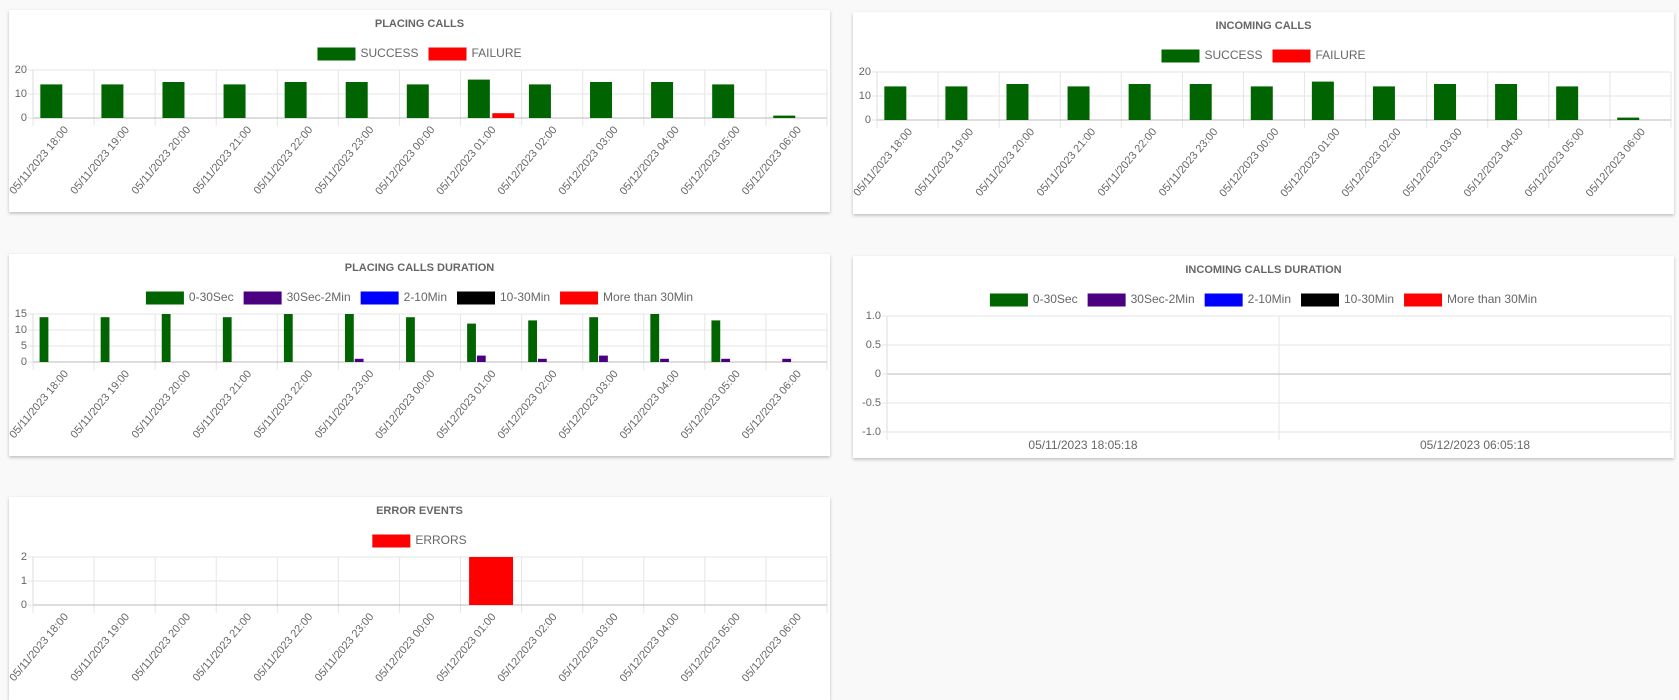 This screenshot has height=700, width=1679. I want to click on legend-label: SUCCESS, so click(389, 53).